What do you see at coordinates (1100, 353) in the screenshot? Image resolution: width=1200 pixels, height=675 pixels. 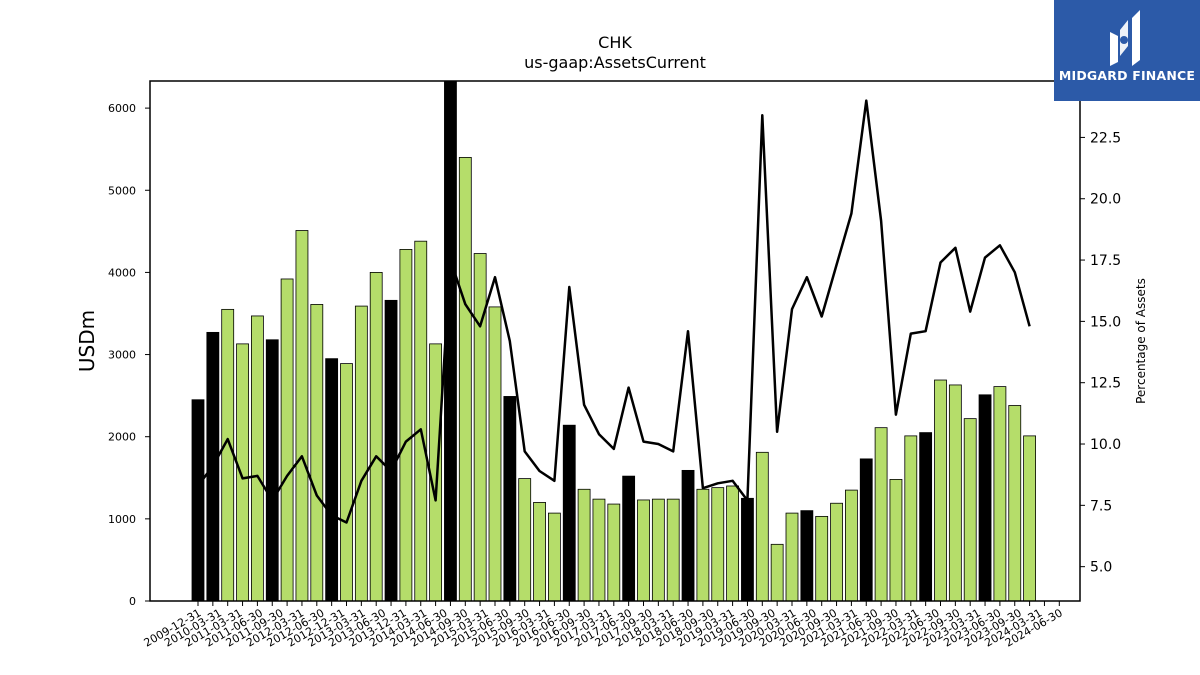 I see `y2-axis: 5.0 7.5 10.0 12.5 15.0 17.5 20.0 22.5` at bounding box center [1100, 353].